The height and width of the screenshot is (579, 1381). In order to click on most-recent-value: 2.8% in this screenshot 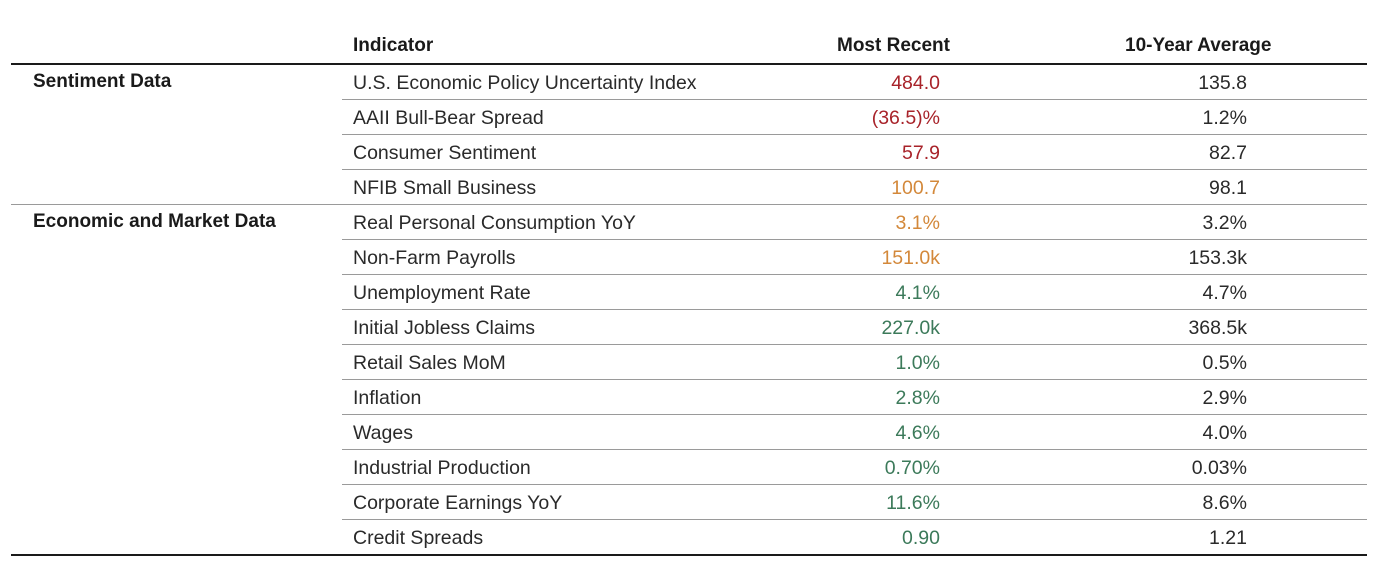, I will do `click(917, 398)`.